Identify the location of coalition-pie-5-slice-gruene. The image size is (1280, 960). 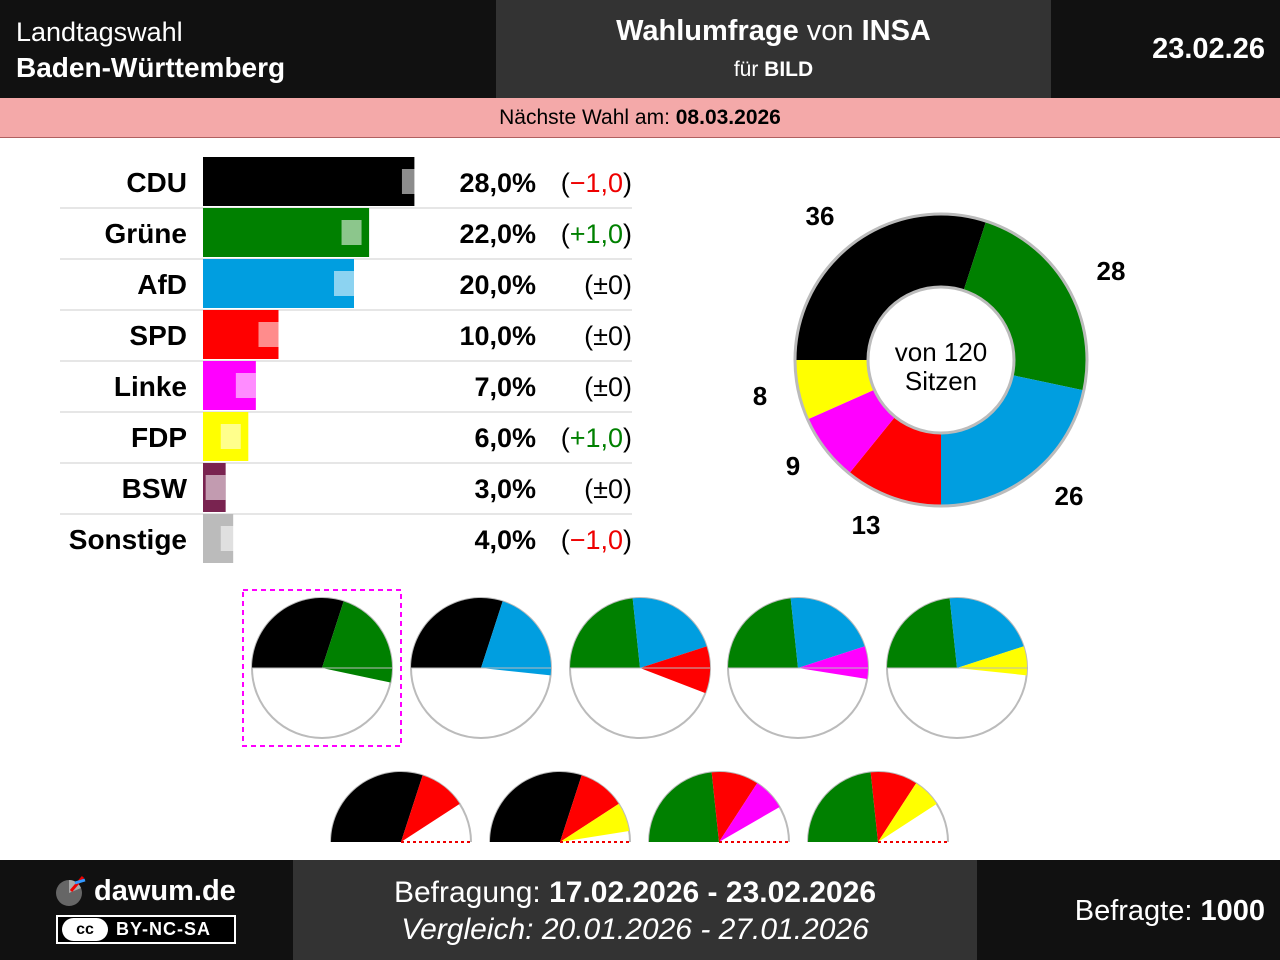
(922, 633).